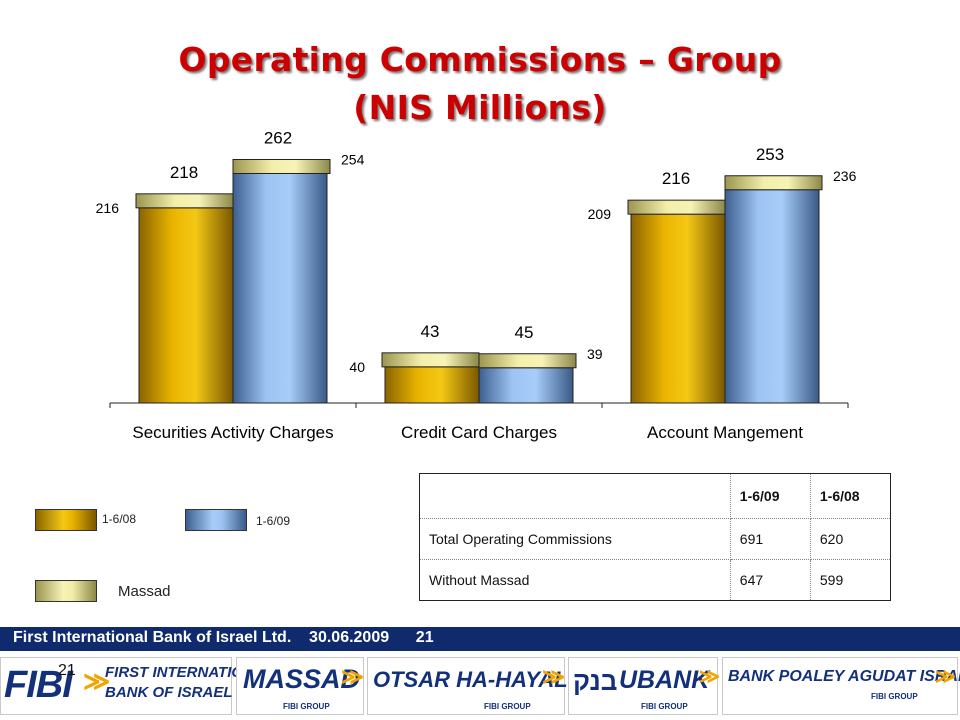 Image resolution: width=960 pixels, height=720 pixels. What do you see at coordinates (38, 685) in the screenshot?
I see `fibi-logo-mark: FIBI` at bounding box center [38, 685].